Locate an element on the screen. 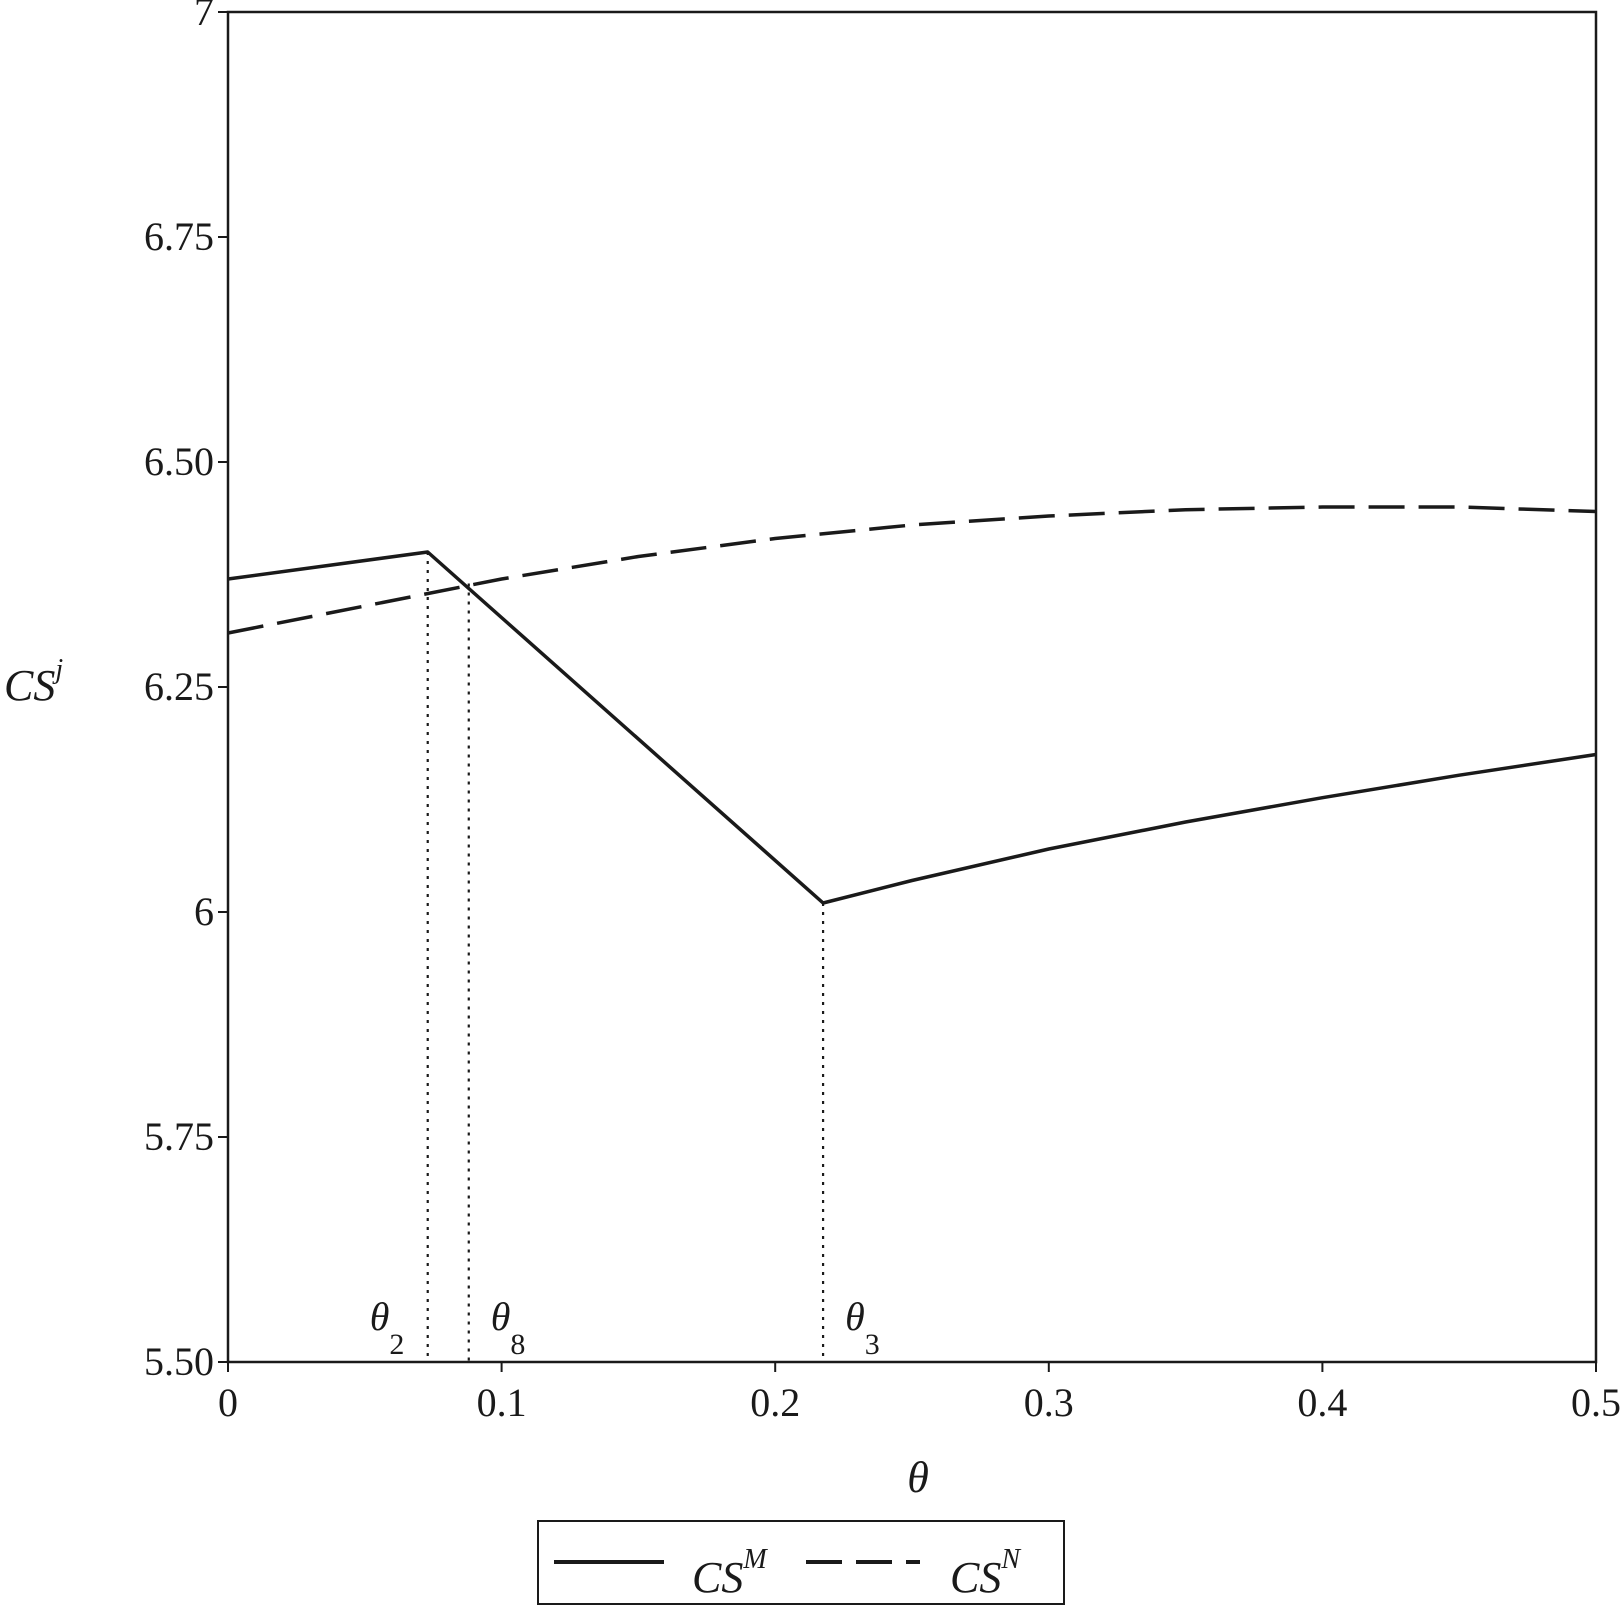  y-tick-label: 5.50 is located at coordinates (179, 1361).